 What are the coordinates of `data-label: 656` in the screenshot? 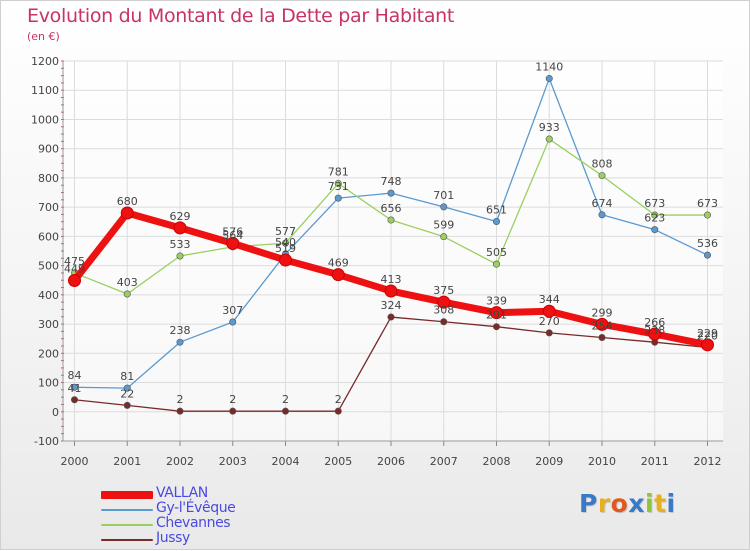 It's located at (391, 208).